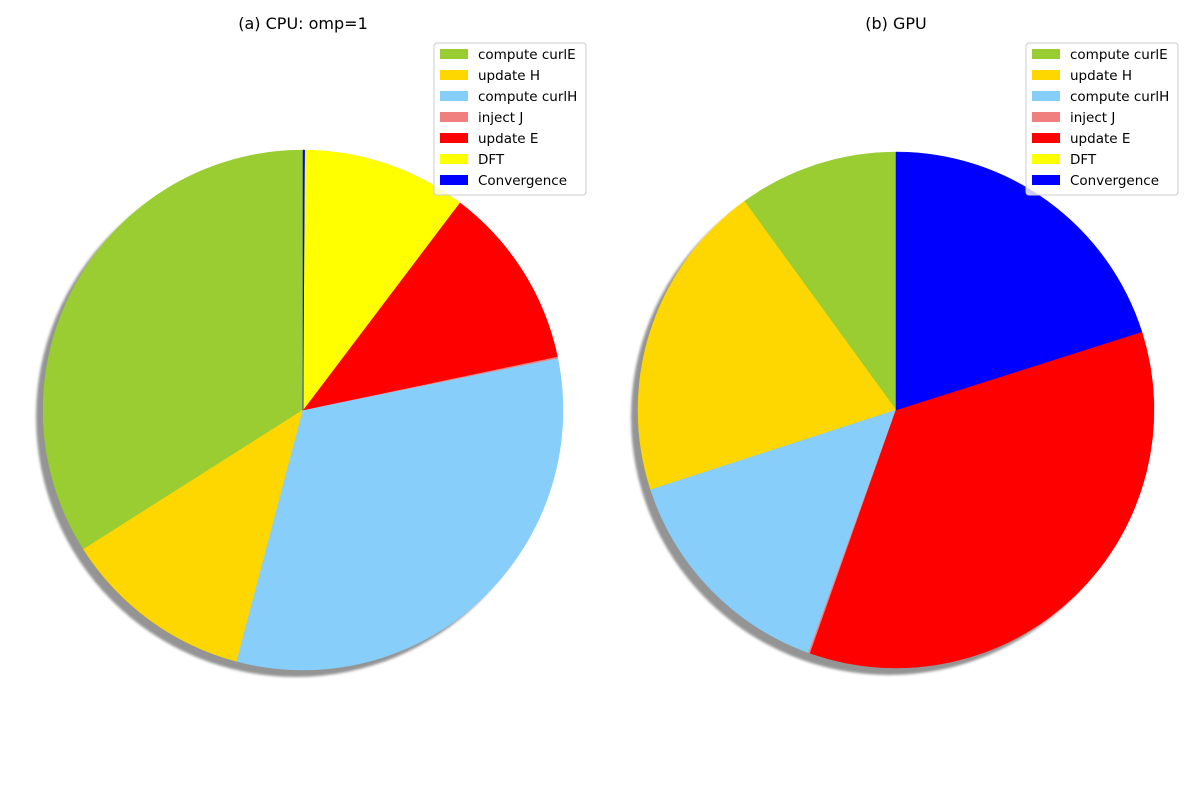 This screenshot has height=800, width=1200. Describe the element at coordinates (982, 500) in the screenshot. I see `pie-slice-gpu-update-e` at that location.